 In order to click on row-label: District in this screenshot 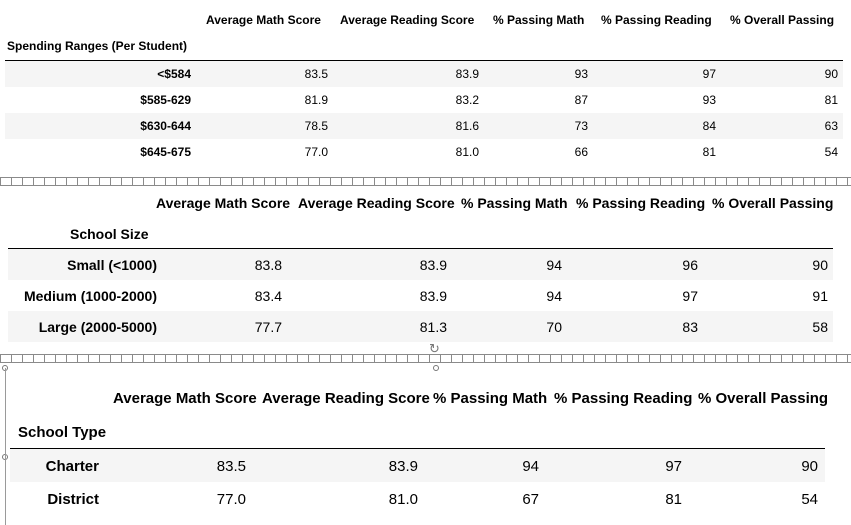, I will do `click(73, 499)`.